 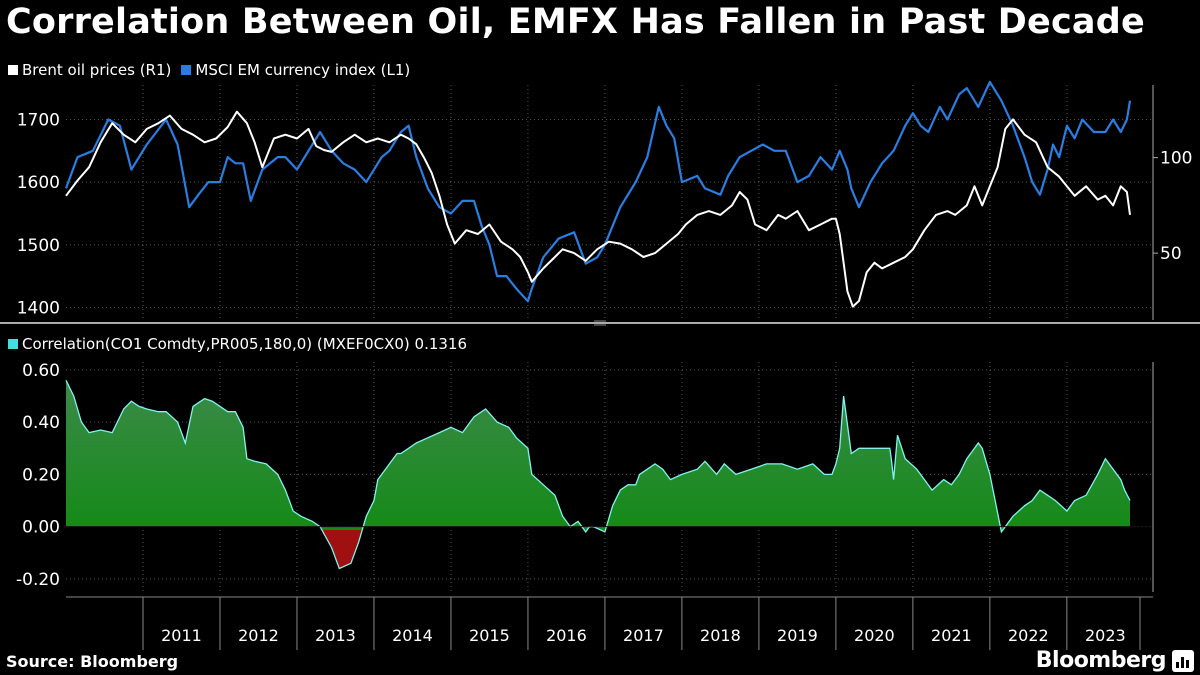 What do you see at coordinates (38, 580) in the screenshot?
I see `correlation-tick-label: -0.20` at bounding box center [38, 580].